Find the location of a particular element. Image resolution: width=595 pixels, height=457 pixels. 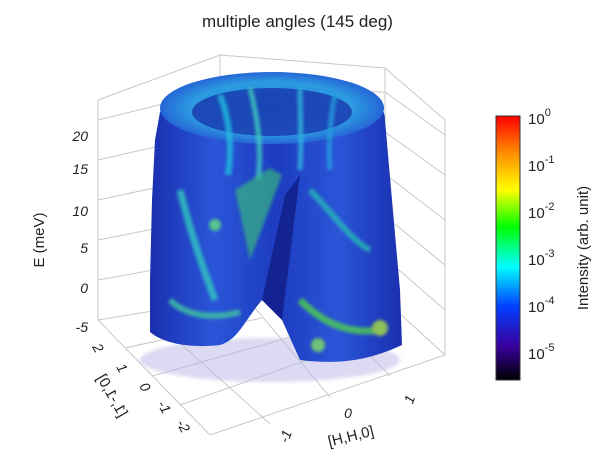

volume-notch is located at coordinates (281, 247).